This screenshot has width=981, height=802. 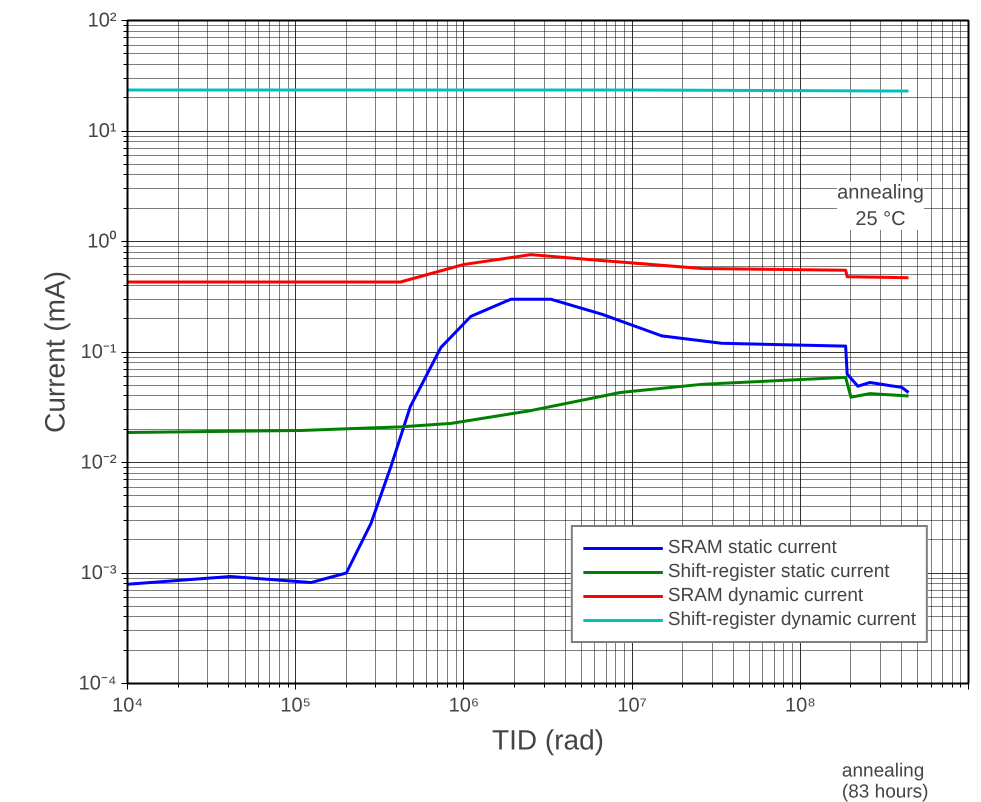 I want to click on x-tick-label: 10⁴, so click(x=127, y=705).